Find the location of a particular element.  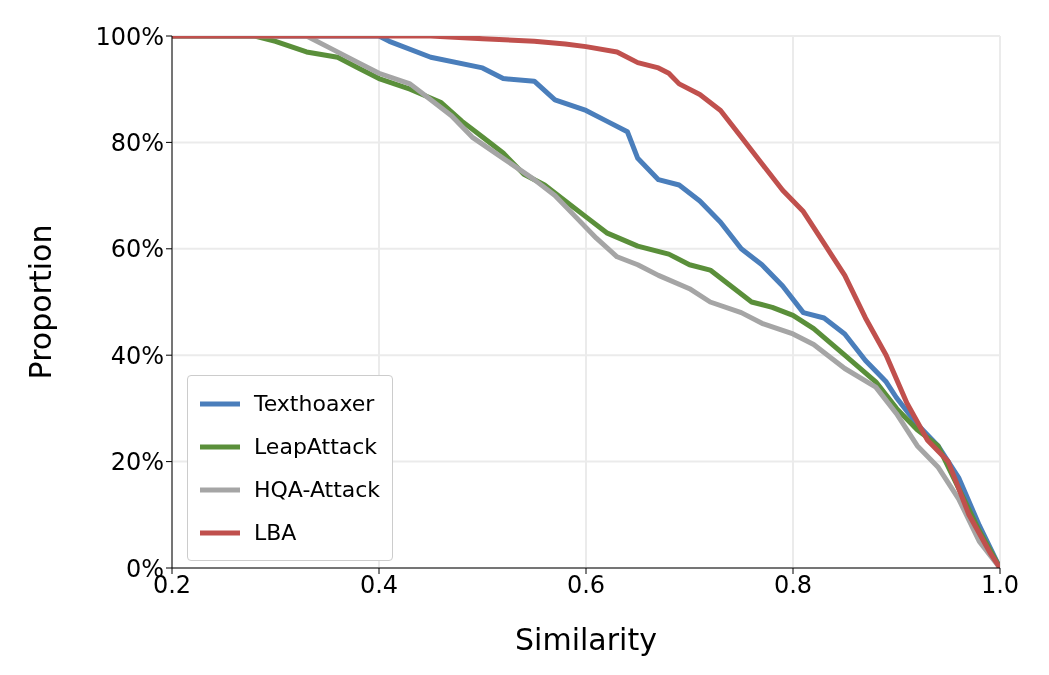

y-tick-label: 80% is located at coordinates (137, 142).